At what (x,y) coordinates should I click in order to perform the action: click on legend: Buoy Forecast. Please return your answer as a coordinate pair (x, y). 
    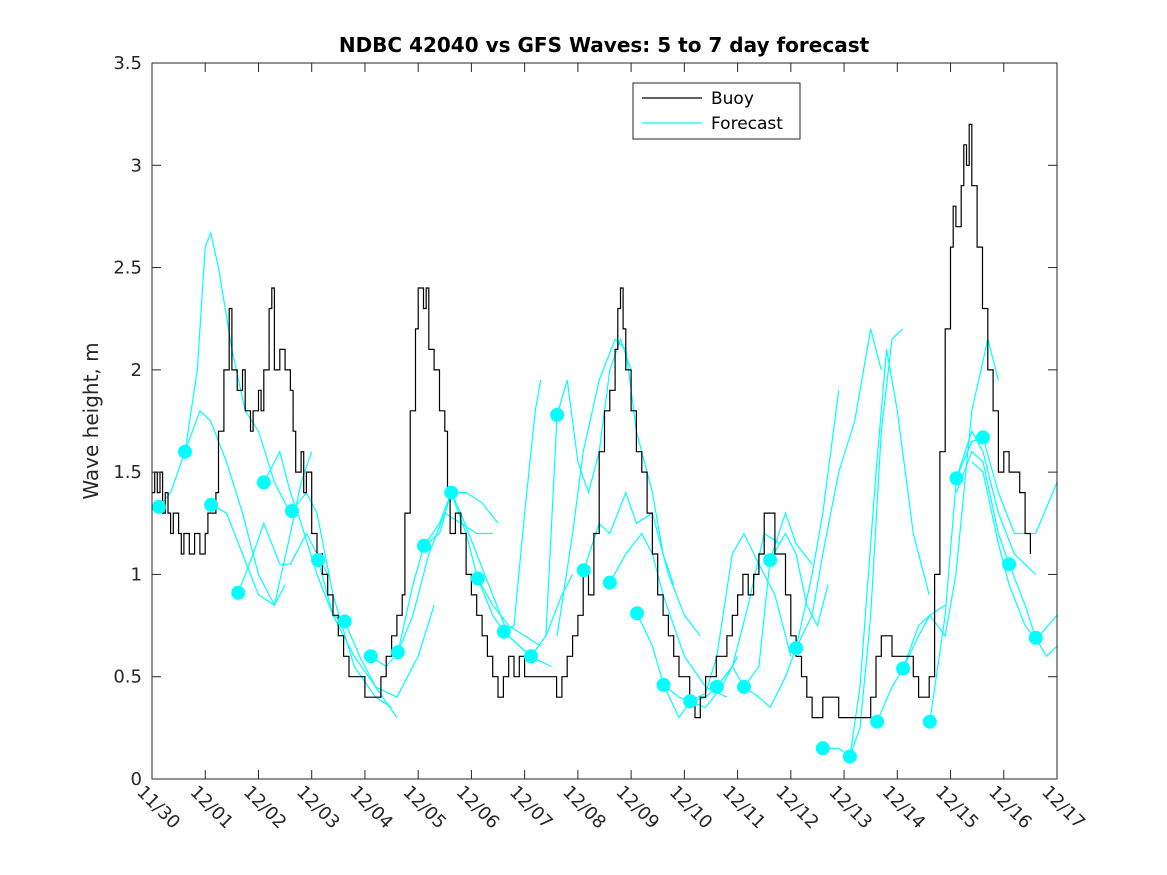
    Looking at the image, I should click on (716, 111).